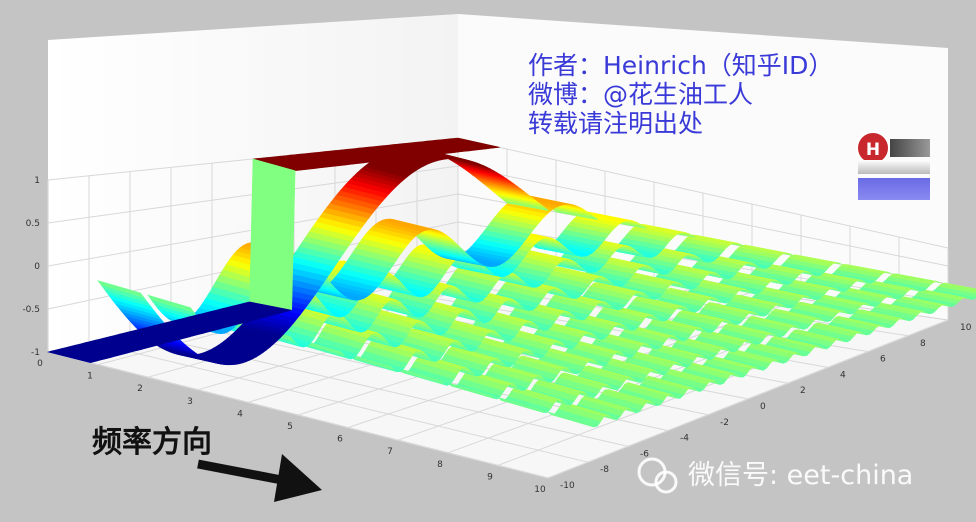  I want to click on x-tick-label: 6, so click(340, 440).